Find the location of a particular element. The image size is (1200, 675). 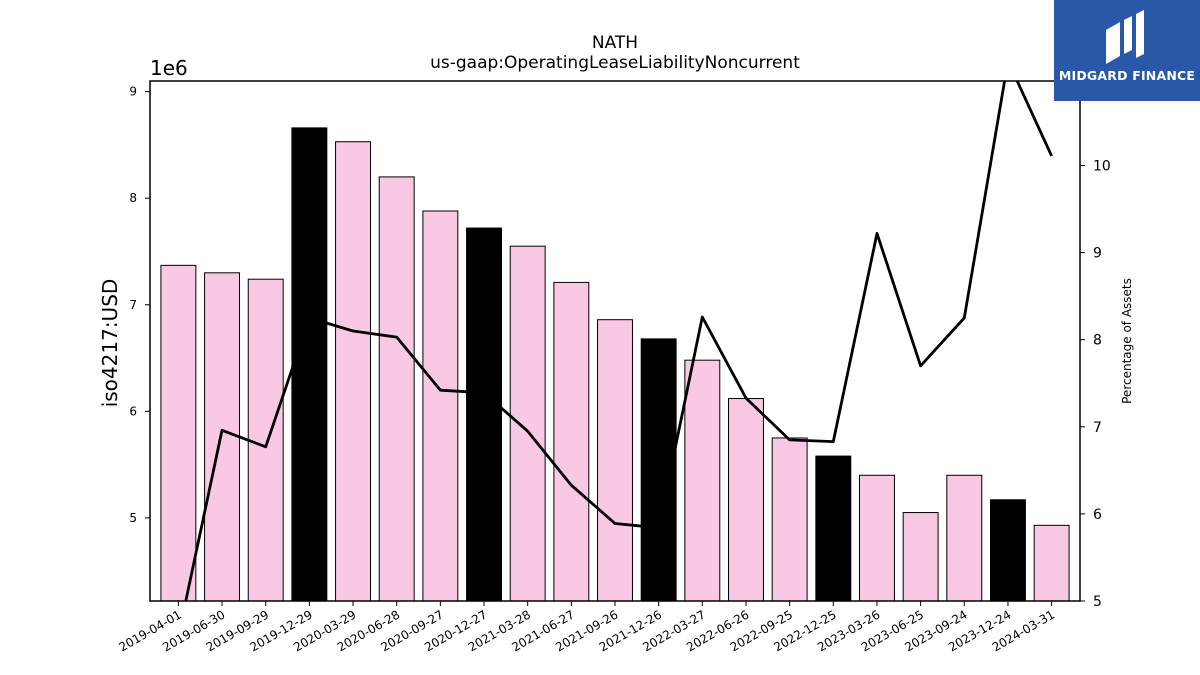

y-axis-label: iso4217:USD is located at coordinates (110, 343).